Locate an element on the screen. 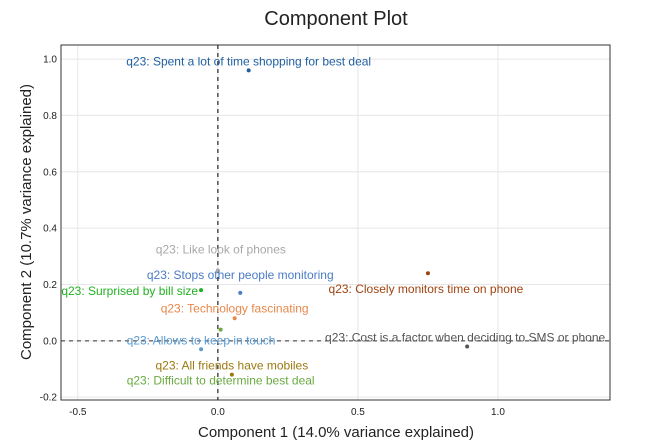  x-tick-label: 0.0 is located at coordinates (218, 412).